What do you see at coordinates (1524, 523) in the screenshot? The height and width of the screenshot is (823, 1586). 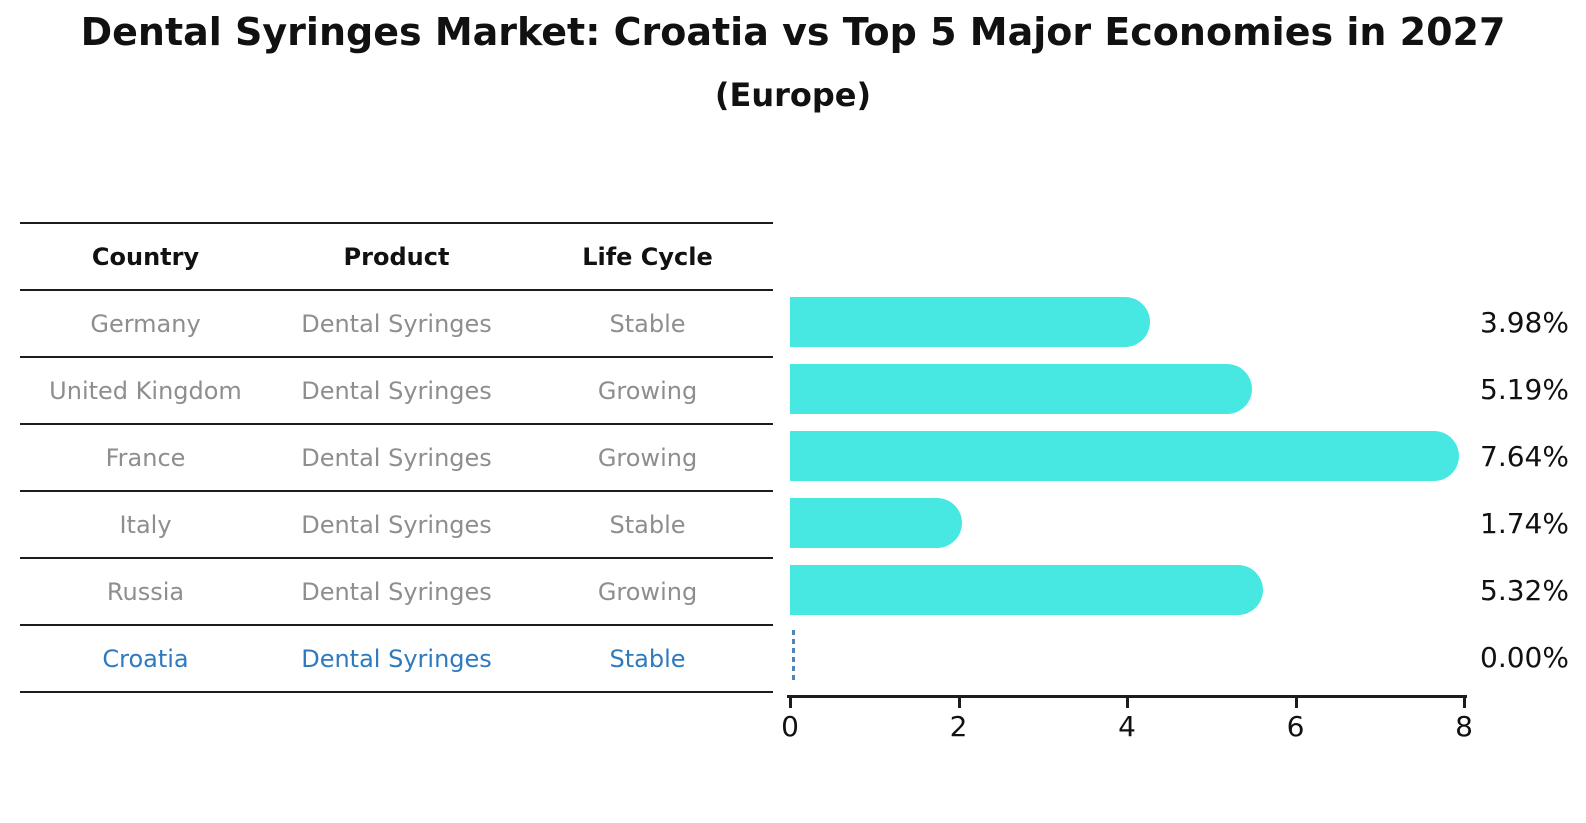 I see `value-label-italy: 1.74%` at bounding box center [1524, 523].